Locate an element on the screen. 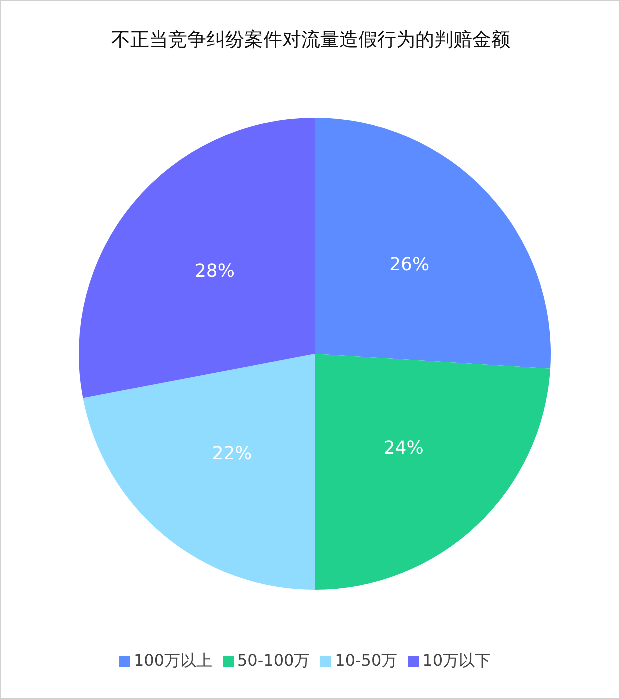 The image size is (620, 699). legend-label: 10-50万 is located at coordinates (366, 660).